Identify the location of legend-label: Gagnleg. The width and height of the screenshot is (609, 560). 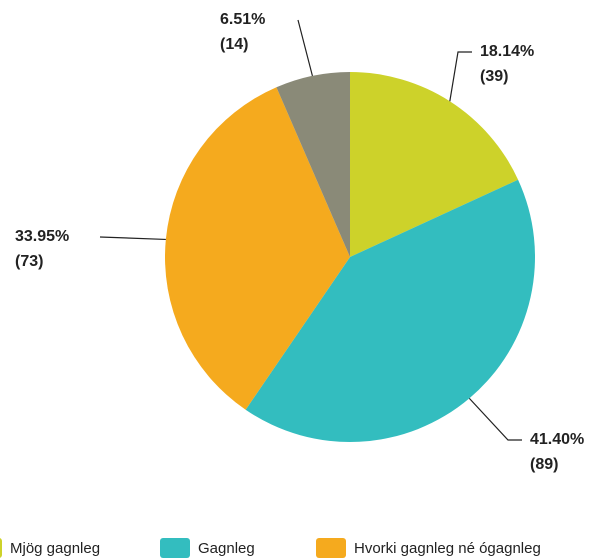
(226, 548).